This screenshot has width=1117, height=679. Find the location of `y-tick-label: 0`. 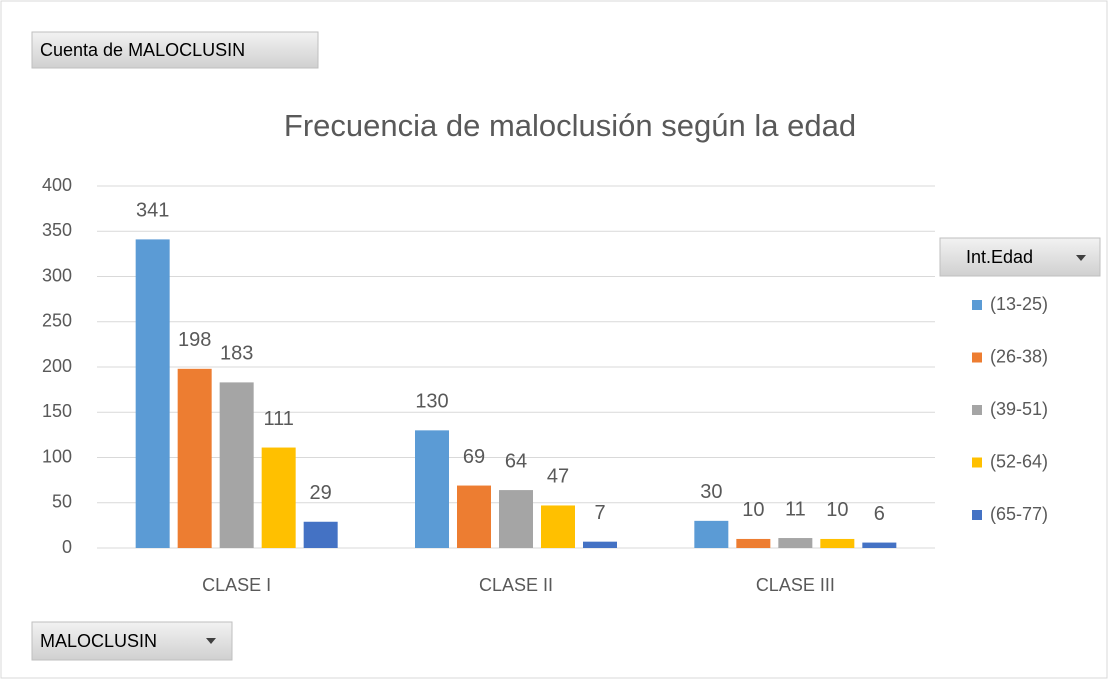

y-tick-label: 0 is located at coordinates (67, 547).